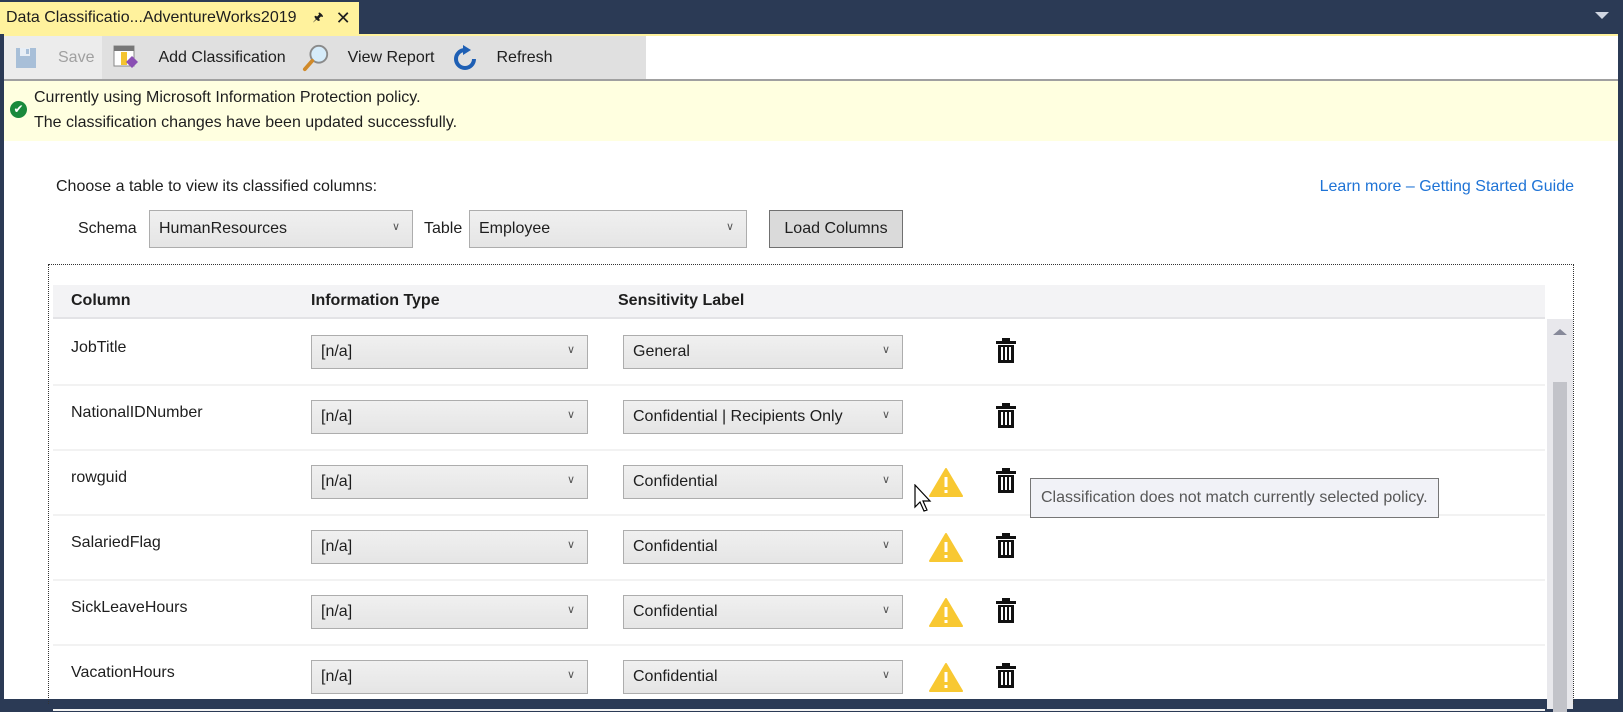 The image size is (1623, 712). Describe the element at coordinates (515, 228) in the screenshot. I see `table-value: Employee` at that location.